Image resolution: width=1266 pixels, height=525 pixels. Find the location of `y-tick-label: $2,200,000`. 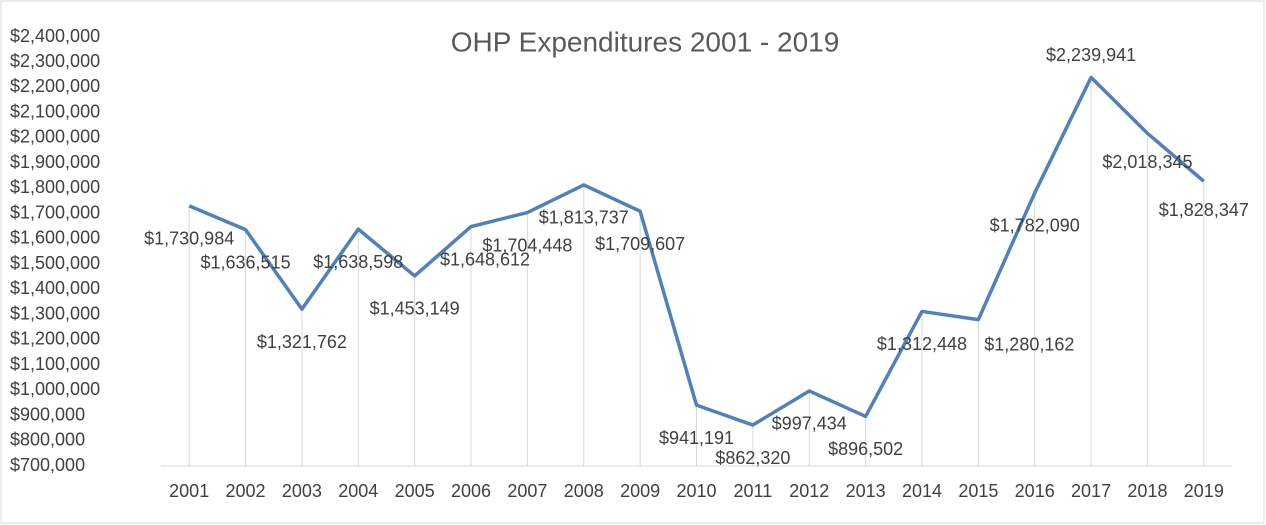

y-tick-label: $2,200,000 is located at coordinates (55, 86).